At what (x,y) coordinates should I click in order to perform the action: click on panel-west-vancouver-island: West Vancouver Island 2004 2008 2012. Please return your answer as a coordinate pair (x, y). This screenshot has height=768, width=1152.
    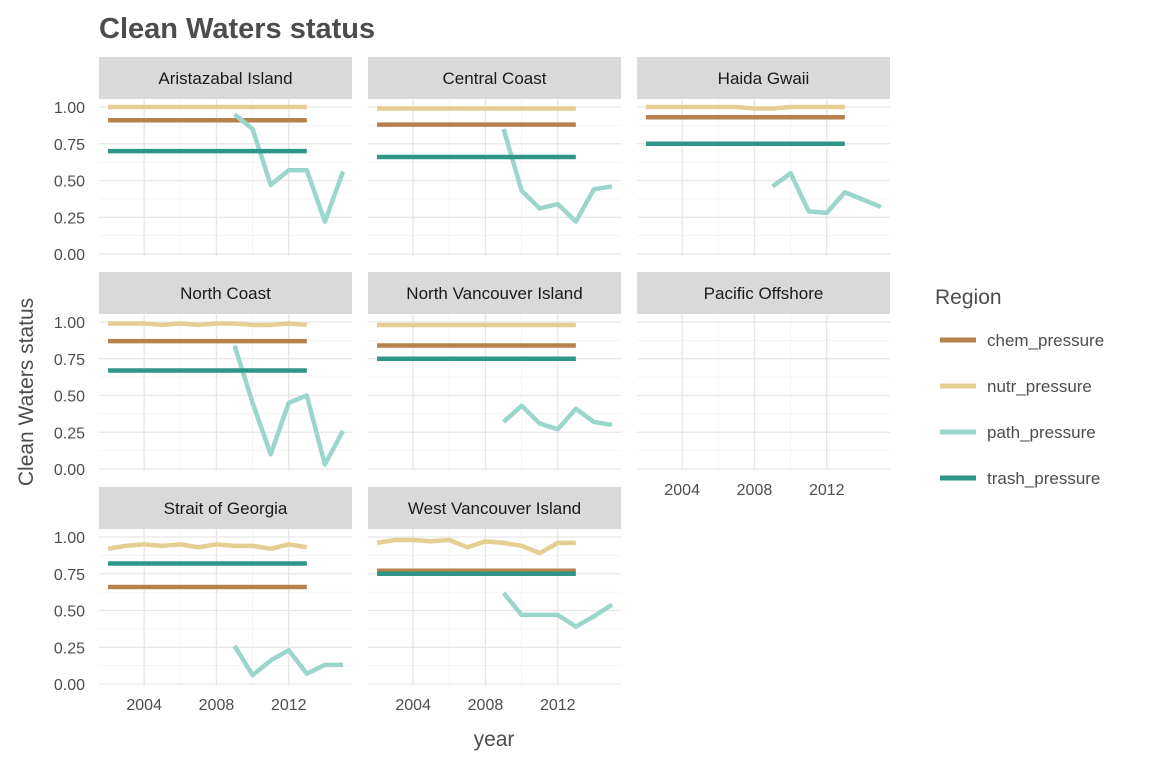
    Looking at the image, I should click on (494, 600).